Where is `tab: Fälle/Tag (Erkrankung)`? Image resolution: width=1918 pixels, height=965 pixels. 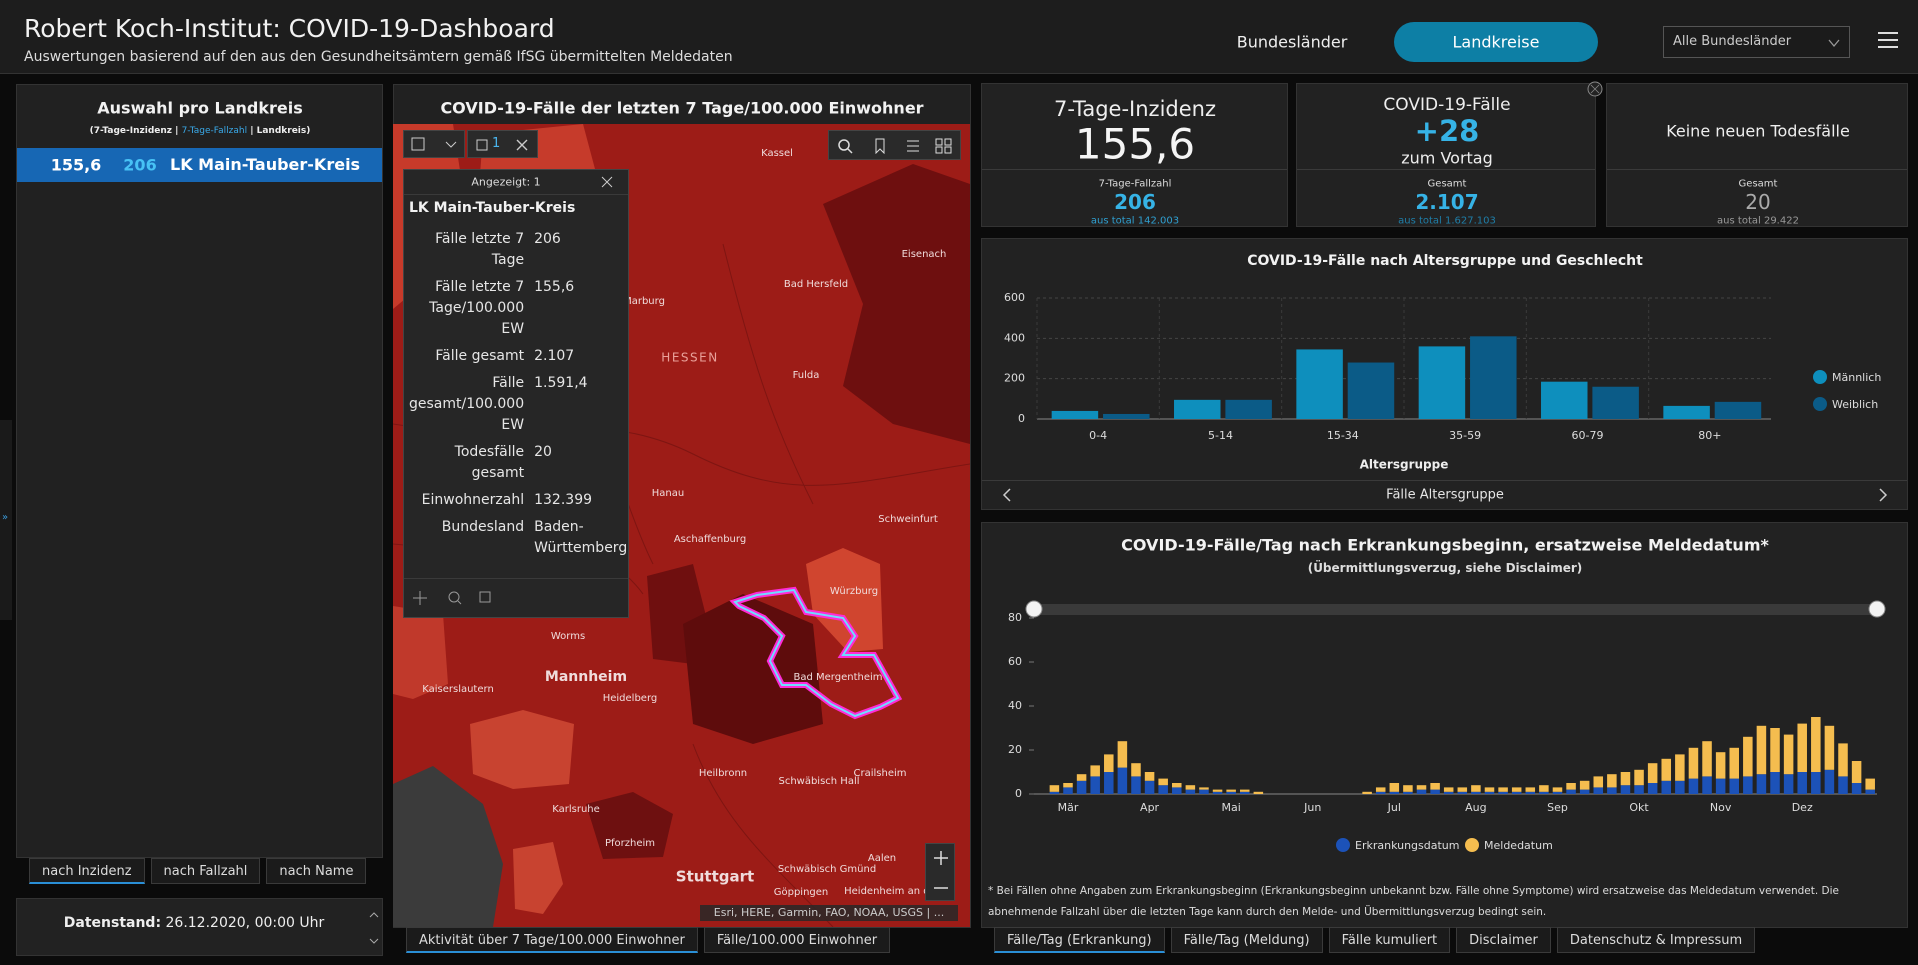 tab: Fälle/Tag (Erkrankung) is located at coordinates (1079, 940).